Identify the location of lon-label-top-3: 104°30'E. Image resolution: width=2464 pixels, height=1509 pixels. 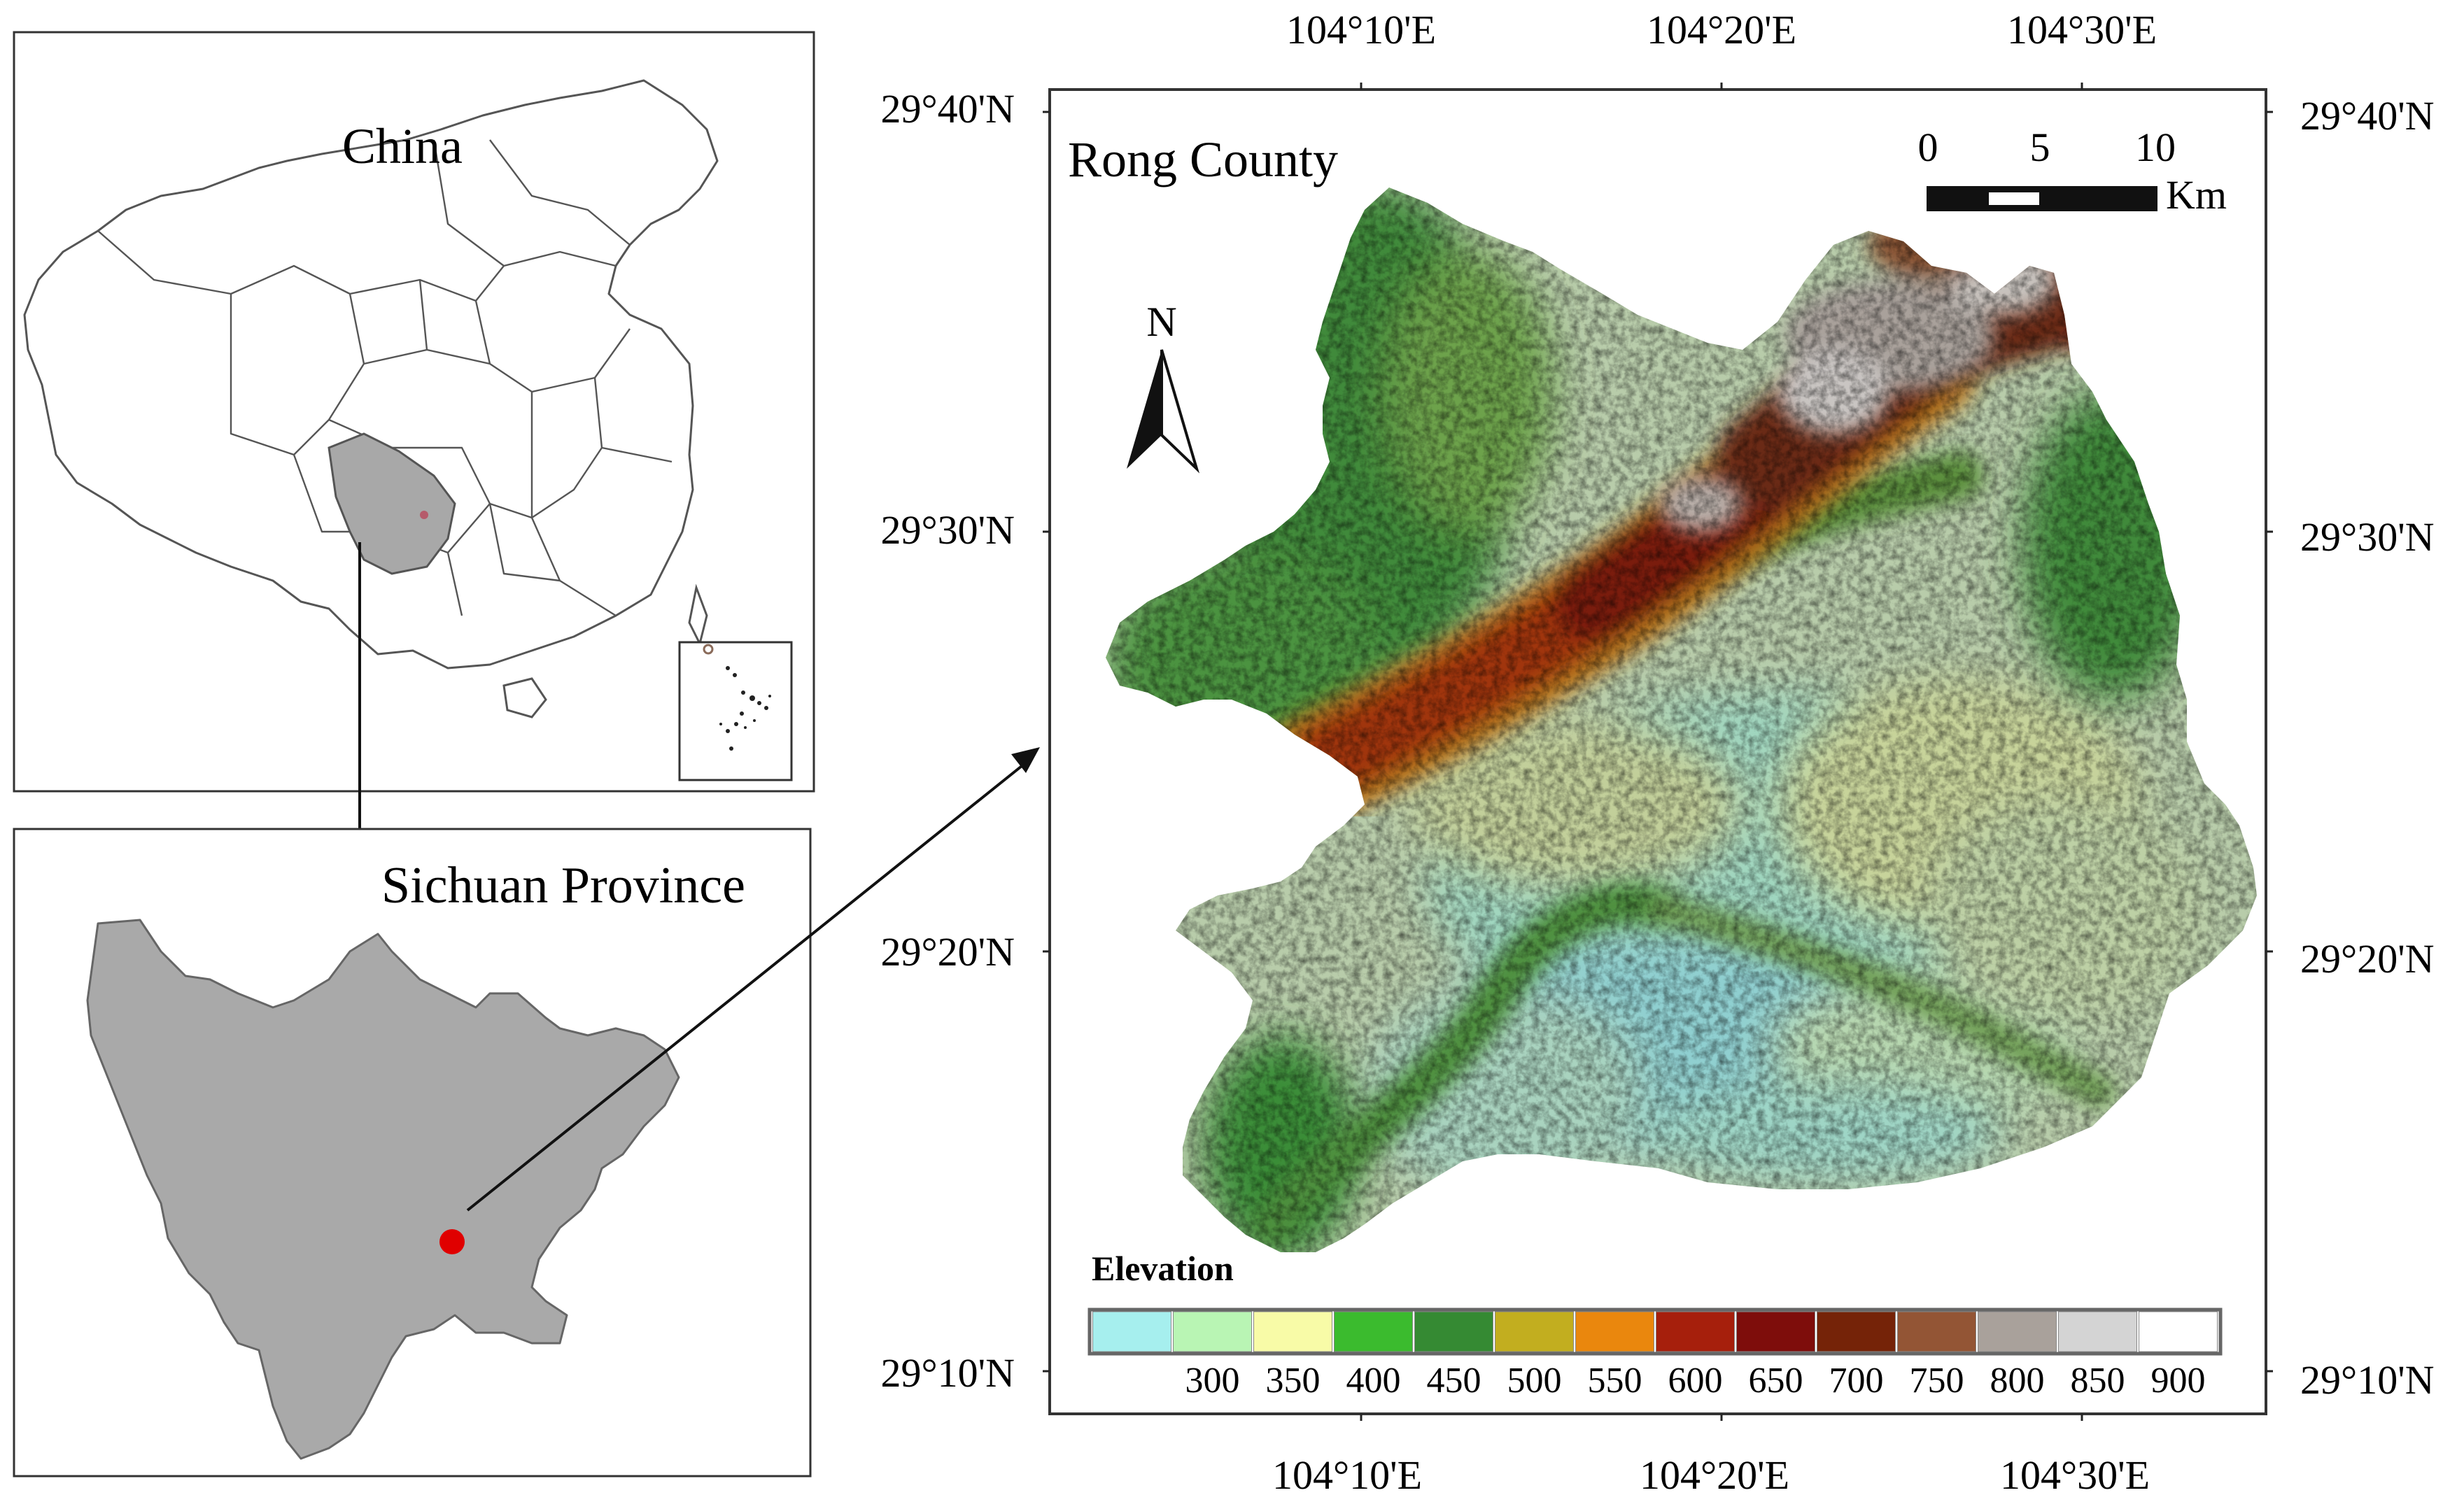
(2082, 29).